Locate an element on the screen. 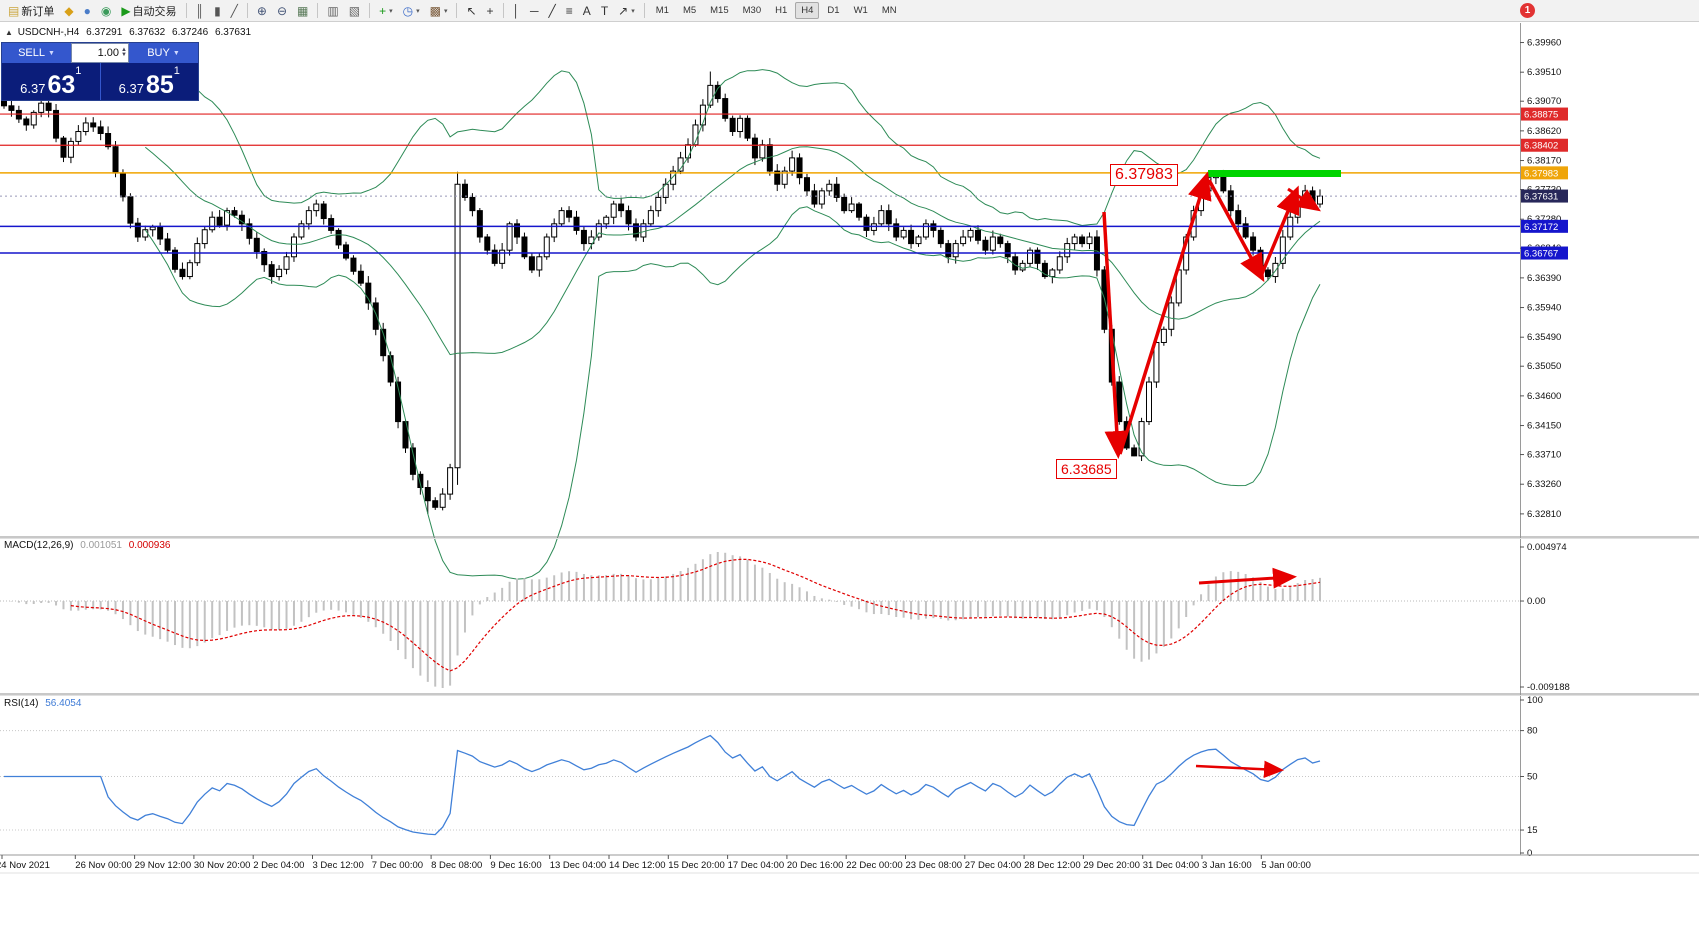 The height and width of the screenshot is (944, 1699). bar-chart-icon: ║ is located at coordinates (200, 10).